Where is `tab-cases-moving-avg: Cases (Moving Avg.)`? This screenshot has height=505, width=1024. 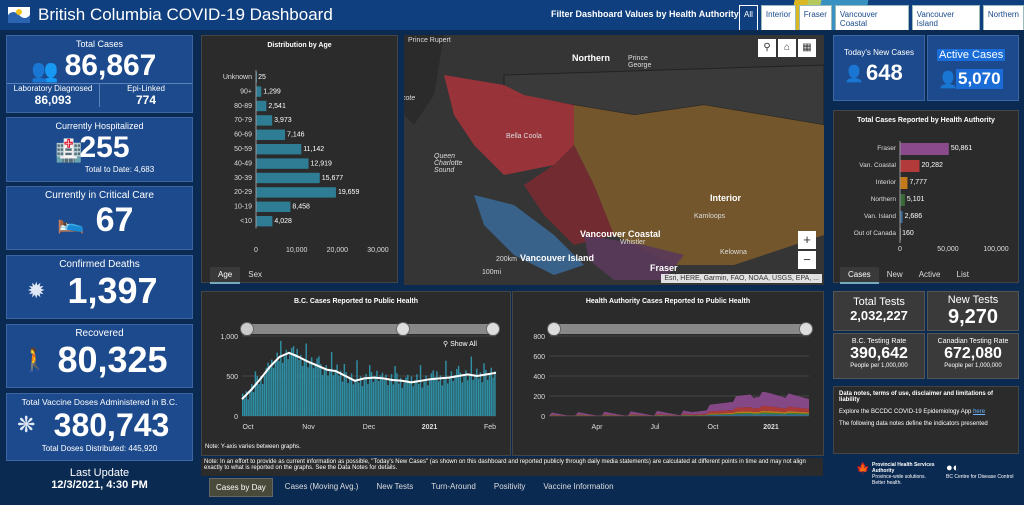
tab-cases-moving-avg: Cases (Moving Avg.) is located at coordinates (321, 486).